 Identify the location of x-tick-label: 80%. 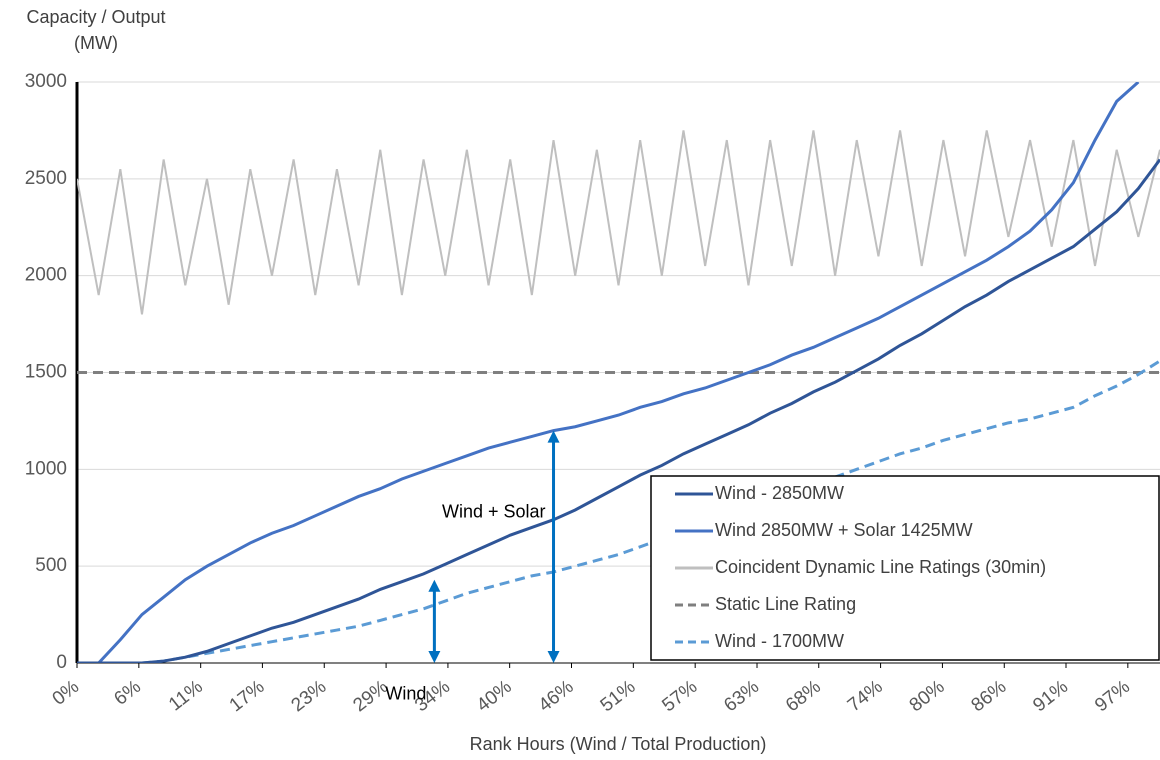
(927, 696).